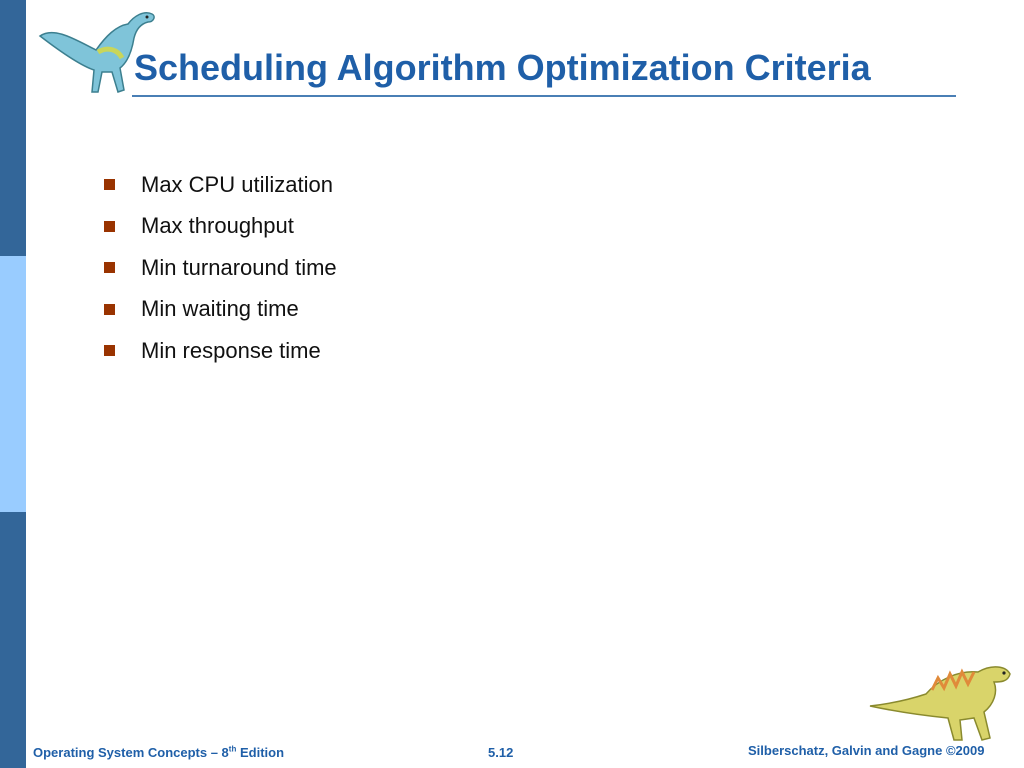  Describe the element at coordinates (501, 752) in the screenshot. I see `slide-number: 5.12` at that location.